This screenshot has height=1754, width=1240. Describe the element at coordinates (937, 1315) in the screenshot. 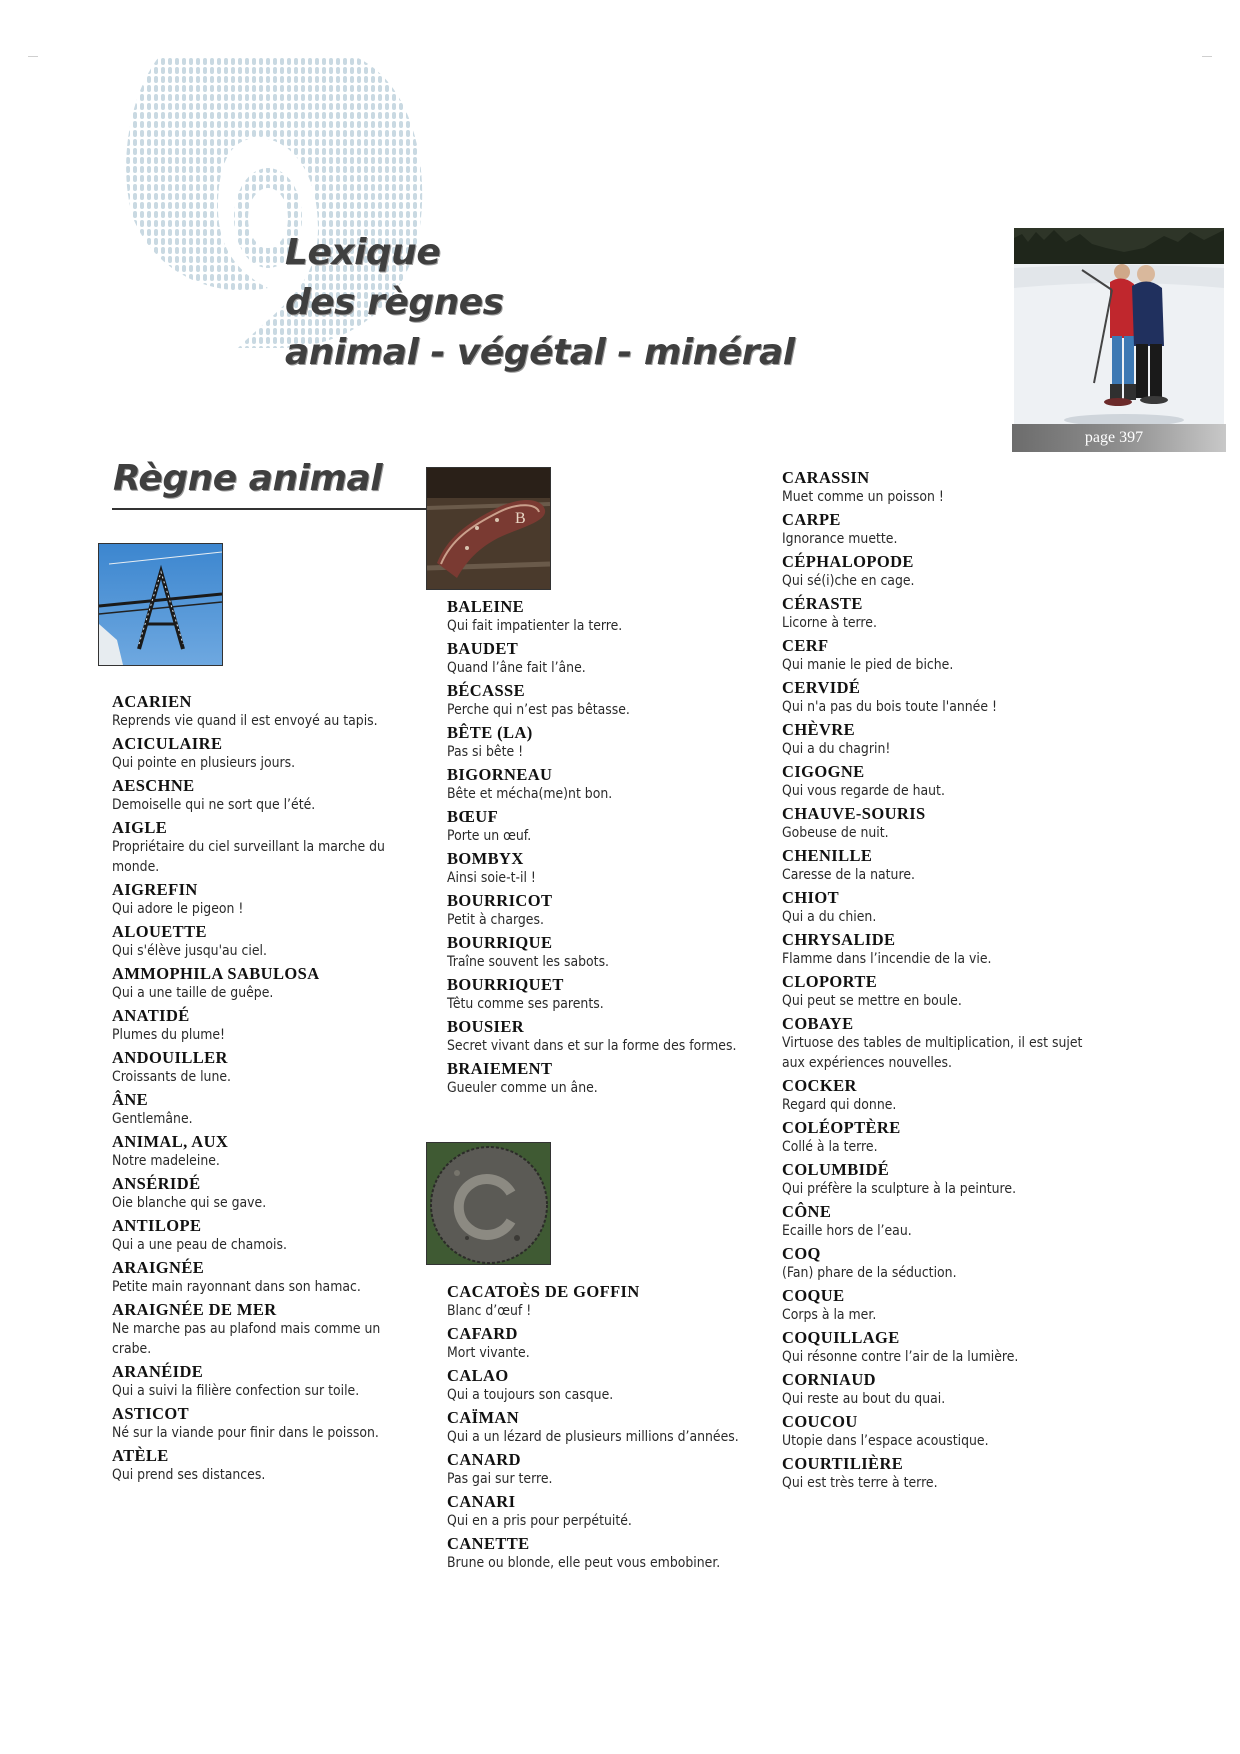

I see `entry-definition: Corps à la mer.` at that location.